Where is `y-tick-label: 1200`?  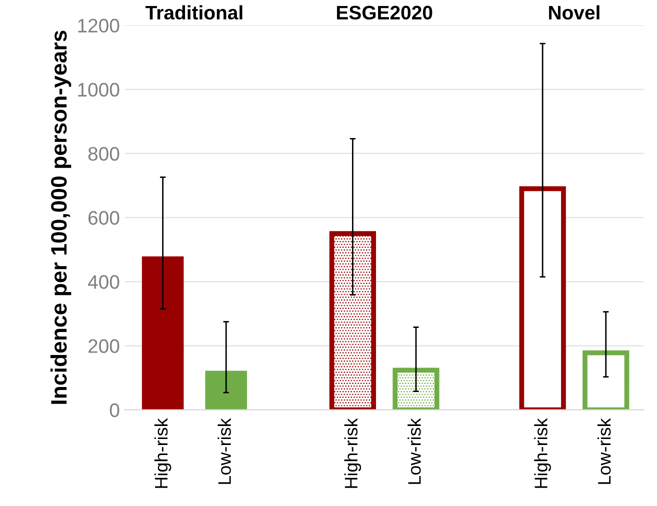 y-tick-label: 1200 is located at coordinates (99, 25).